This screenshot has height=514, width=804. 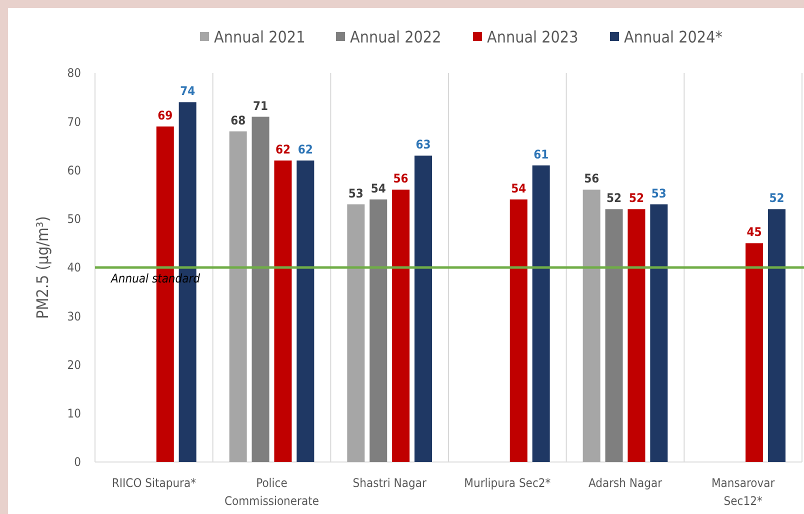 What do you see at coordinates (541, 154) in the screenshot?
I see `data-label: 61` at bounding box center [541, 154].